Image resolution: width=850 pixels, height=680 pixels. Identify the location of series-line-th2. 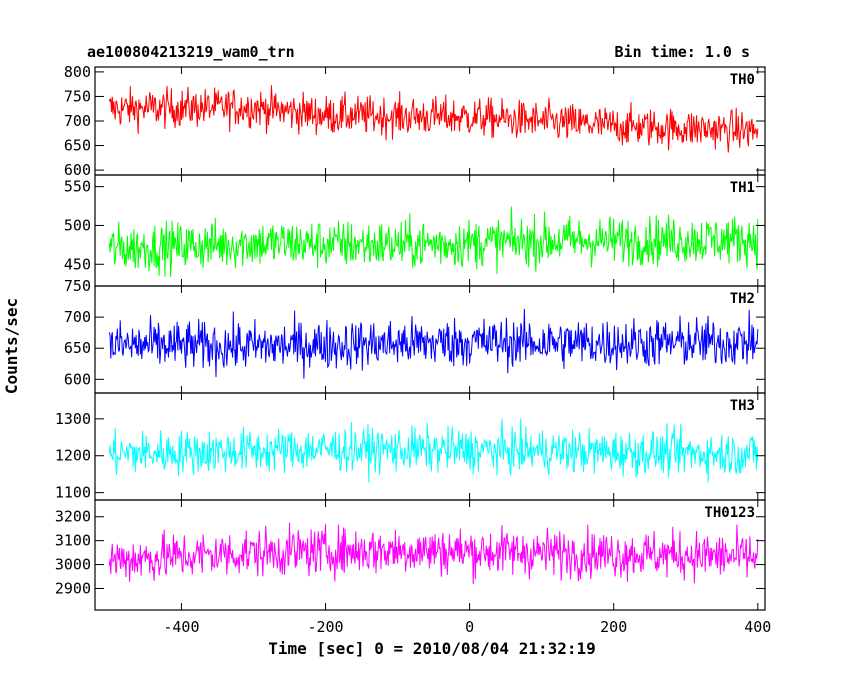
(433, 343).